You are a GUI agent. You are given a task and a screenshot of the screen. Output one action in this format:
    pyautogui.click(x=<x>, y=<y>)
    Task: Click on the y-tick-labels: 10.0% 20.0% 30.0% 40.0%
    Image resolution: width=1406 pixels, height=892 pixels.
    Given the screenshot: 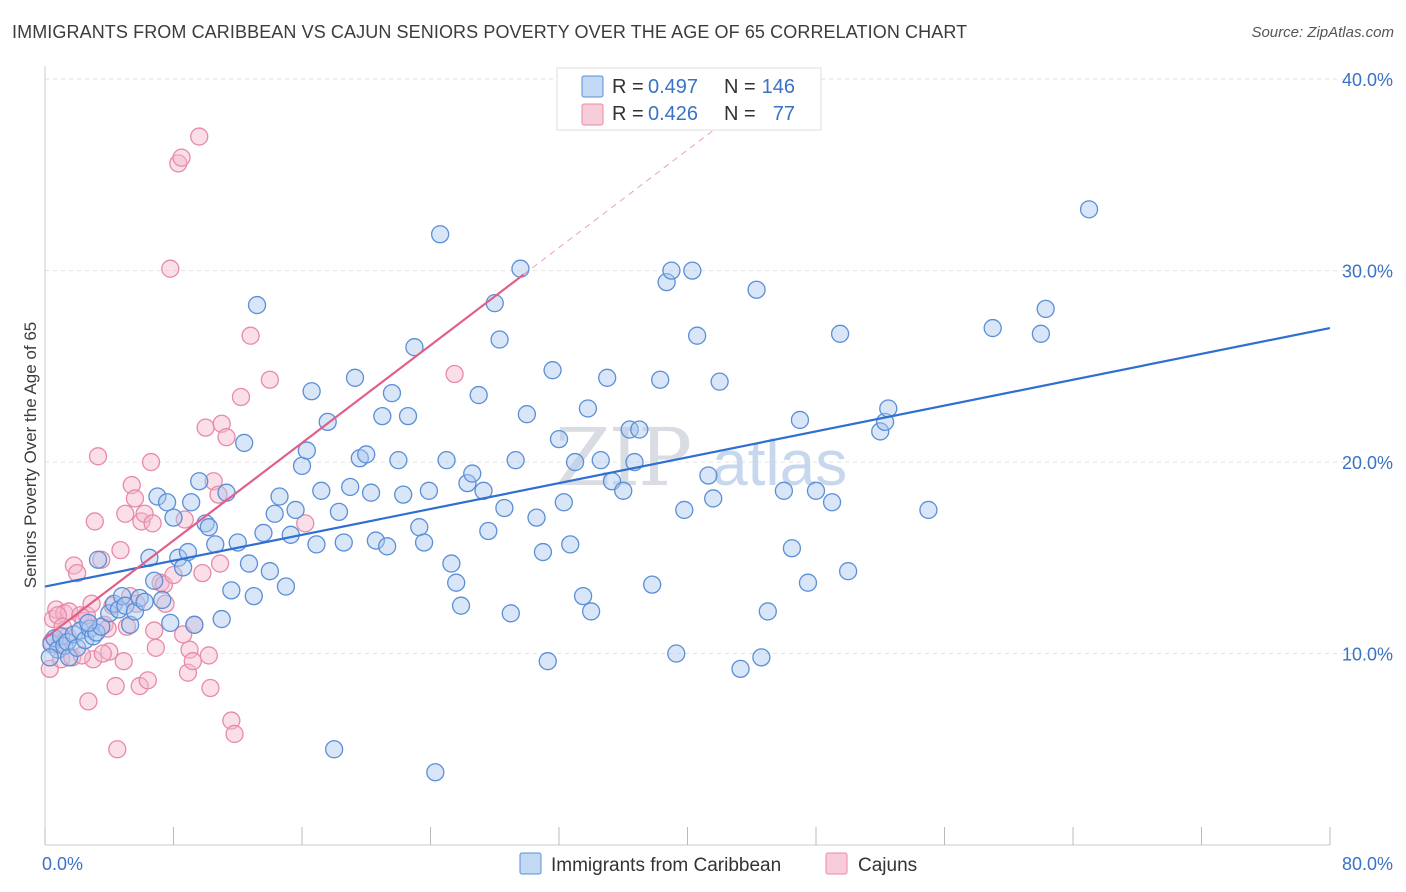 What is the action you would take?
    pyautogui.click(x=1367, y=367)
    